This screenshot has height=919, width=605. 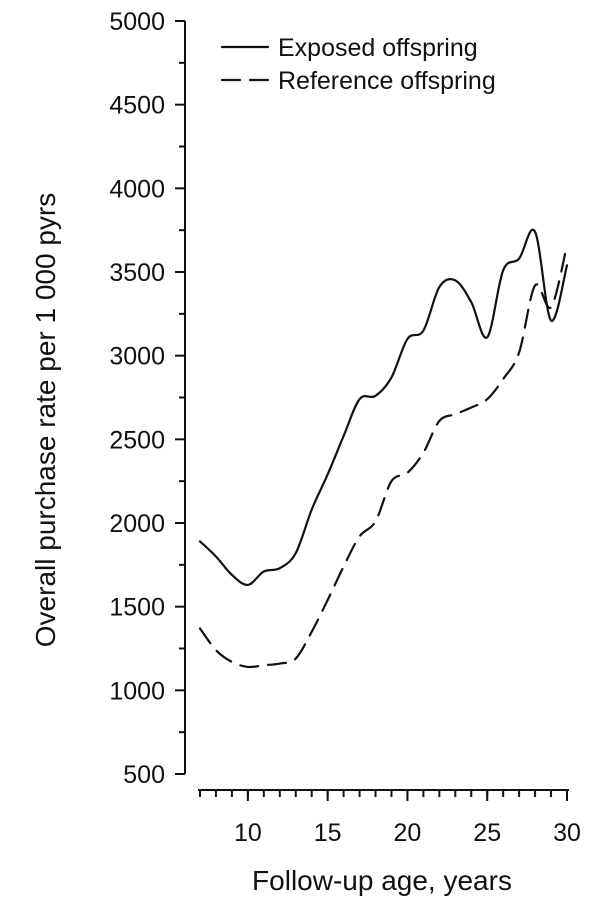 What do you see at coordinates (378, 48) in the screenshot?
I see `legend-label-exposed-offspring: Exposed offspring` at bounding box center [378, 48].